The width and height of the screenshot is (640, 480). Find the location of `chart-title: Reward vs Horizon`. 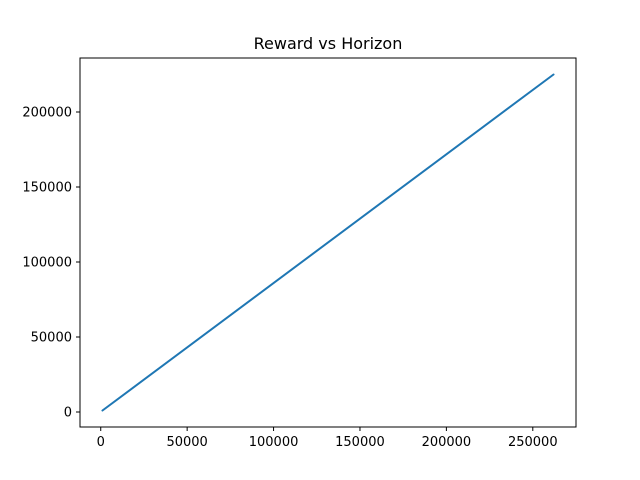

chart-title: Reward vs Horizon is located at coordinates (328, 43).